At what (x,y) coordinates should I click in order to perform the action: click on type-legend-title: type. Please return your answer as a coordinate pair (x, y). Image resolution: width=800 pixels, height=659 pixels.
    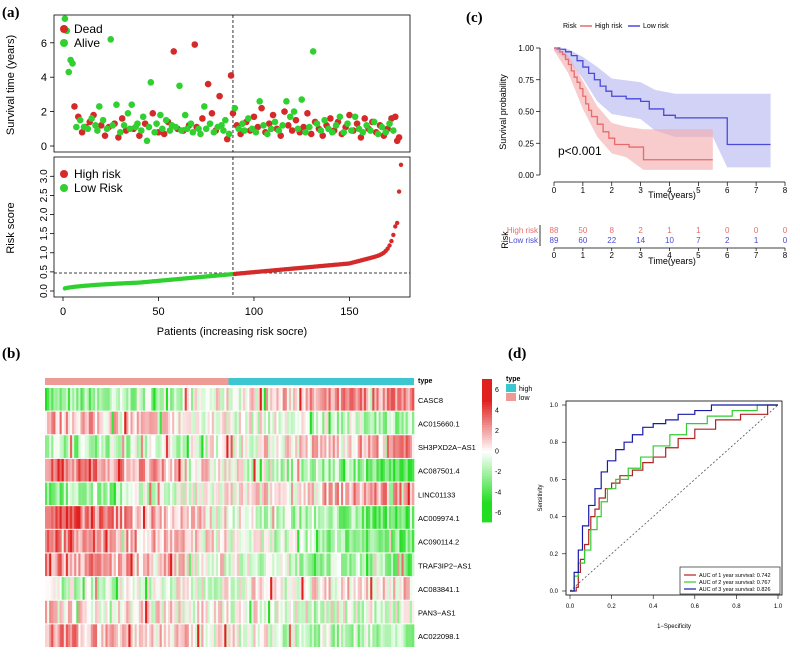
    Looking at the image, I should click on (513, 379).